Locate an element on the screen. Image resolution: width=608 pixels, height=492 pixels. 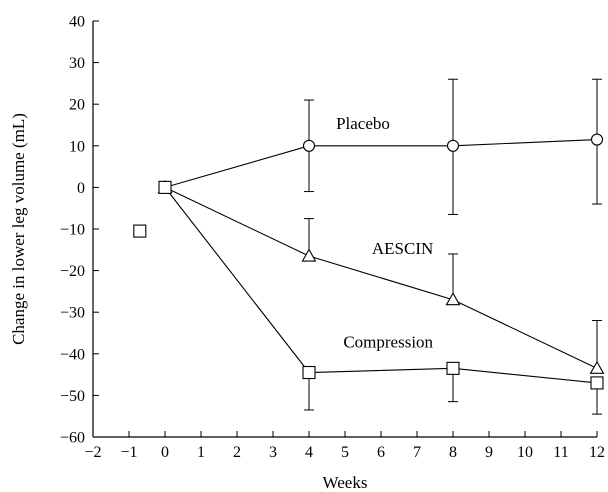
x-tick-label: 6 is located at coordinates (381, 452).